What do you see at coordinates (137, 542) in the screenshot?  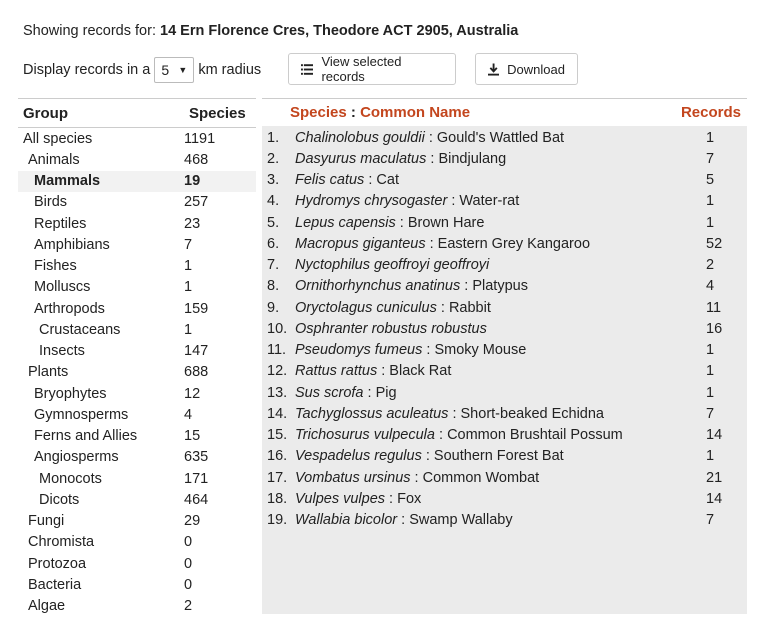 I see `group-row: Chromista 0` at bounding box center [137, 542].